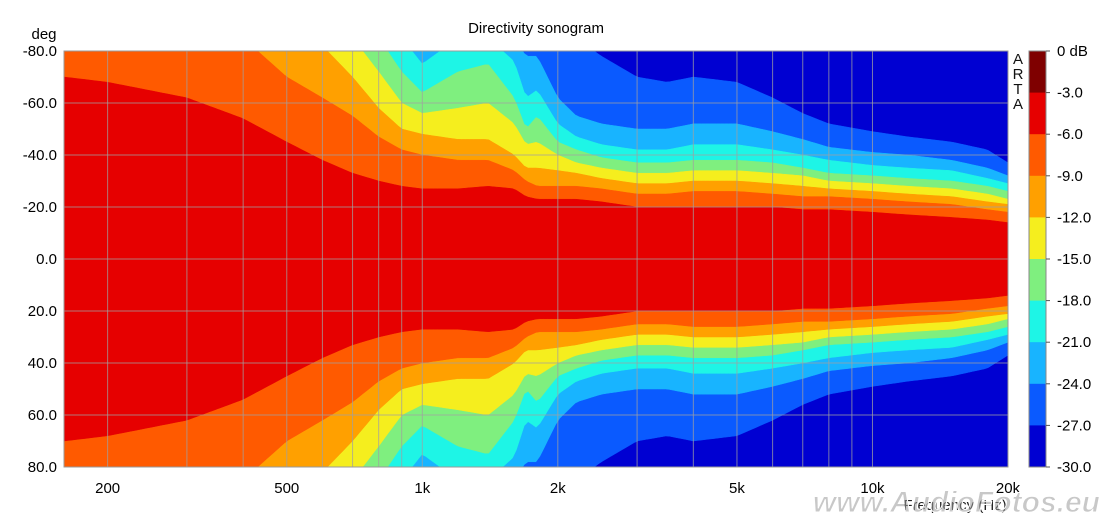 The width and height of the screenshot is (1109, 523). Describe the element at coordinates (1074, 259) in the screenshot. I see `colorbar-label: -15.0` at that location.